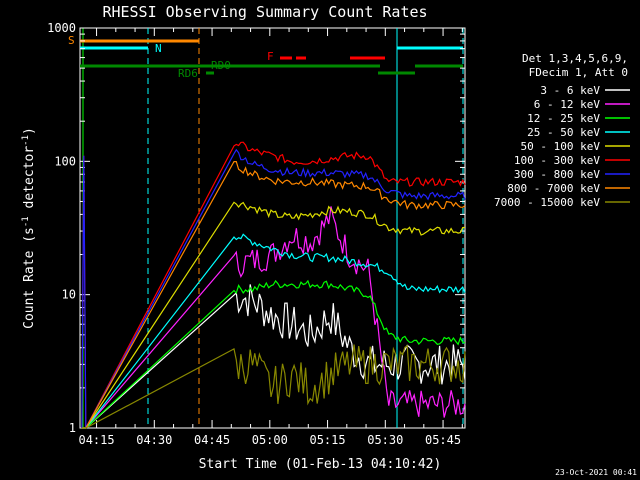 This screenshot has height=480, width=640. Describe the element at coordinates (96, 440) in the screenshot. I see `x-tick-label: 04:15` at that location.